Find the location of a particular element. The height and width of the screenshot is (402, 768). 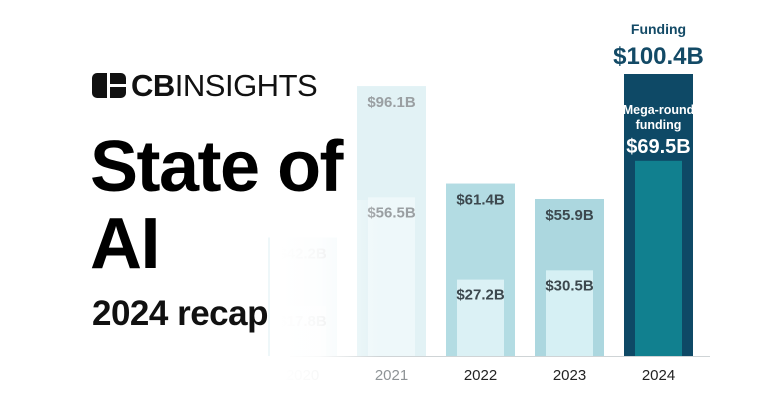

funding-label-2024: $100.4B is located at coordinates (658, 56).